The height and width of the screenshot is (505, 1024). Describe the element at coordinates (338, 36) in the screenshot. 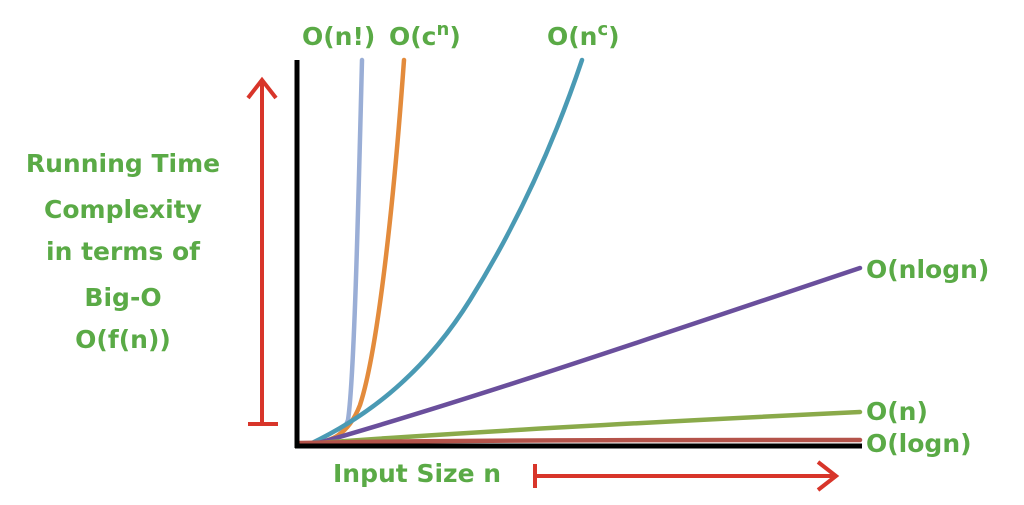

I see `series-label: O(n!)` at that location.